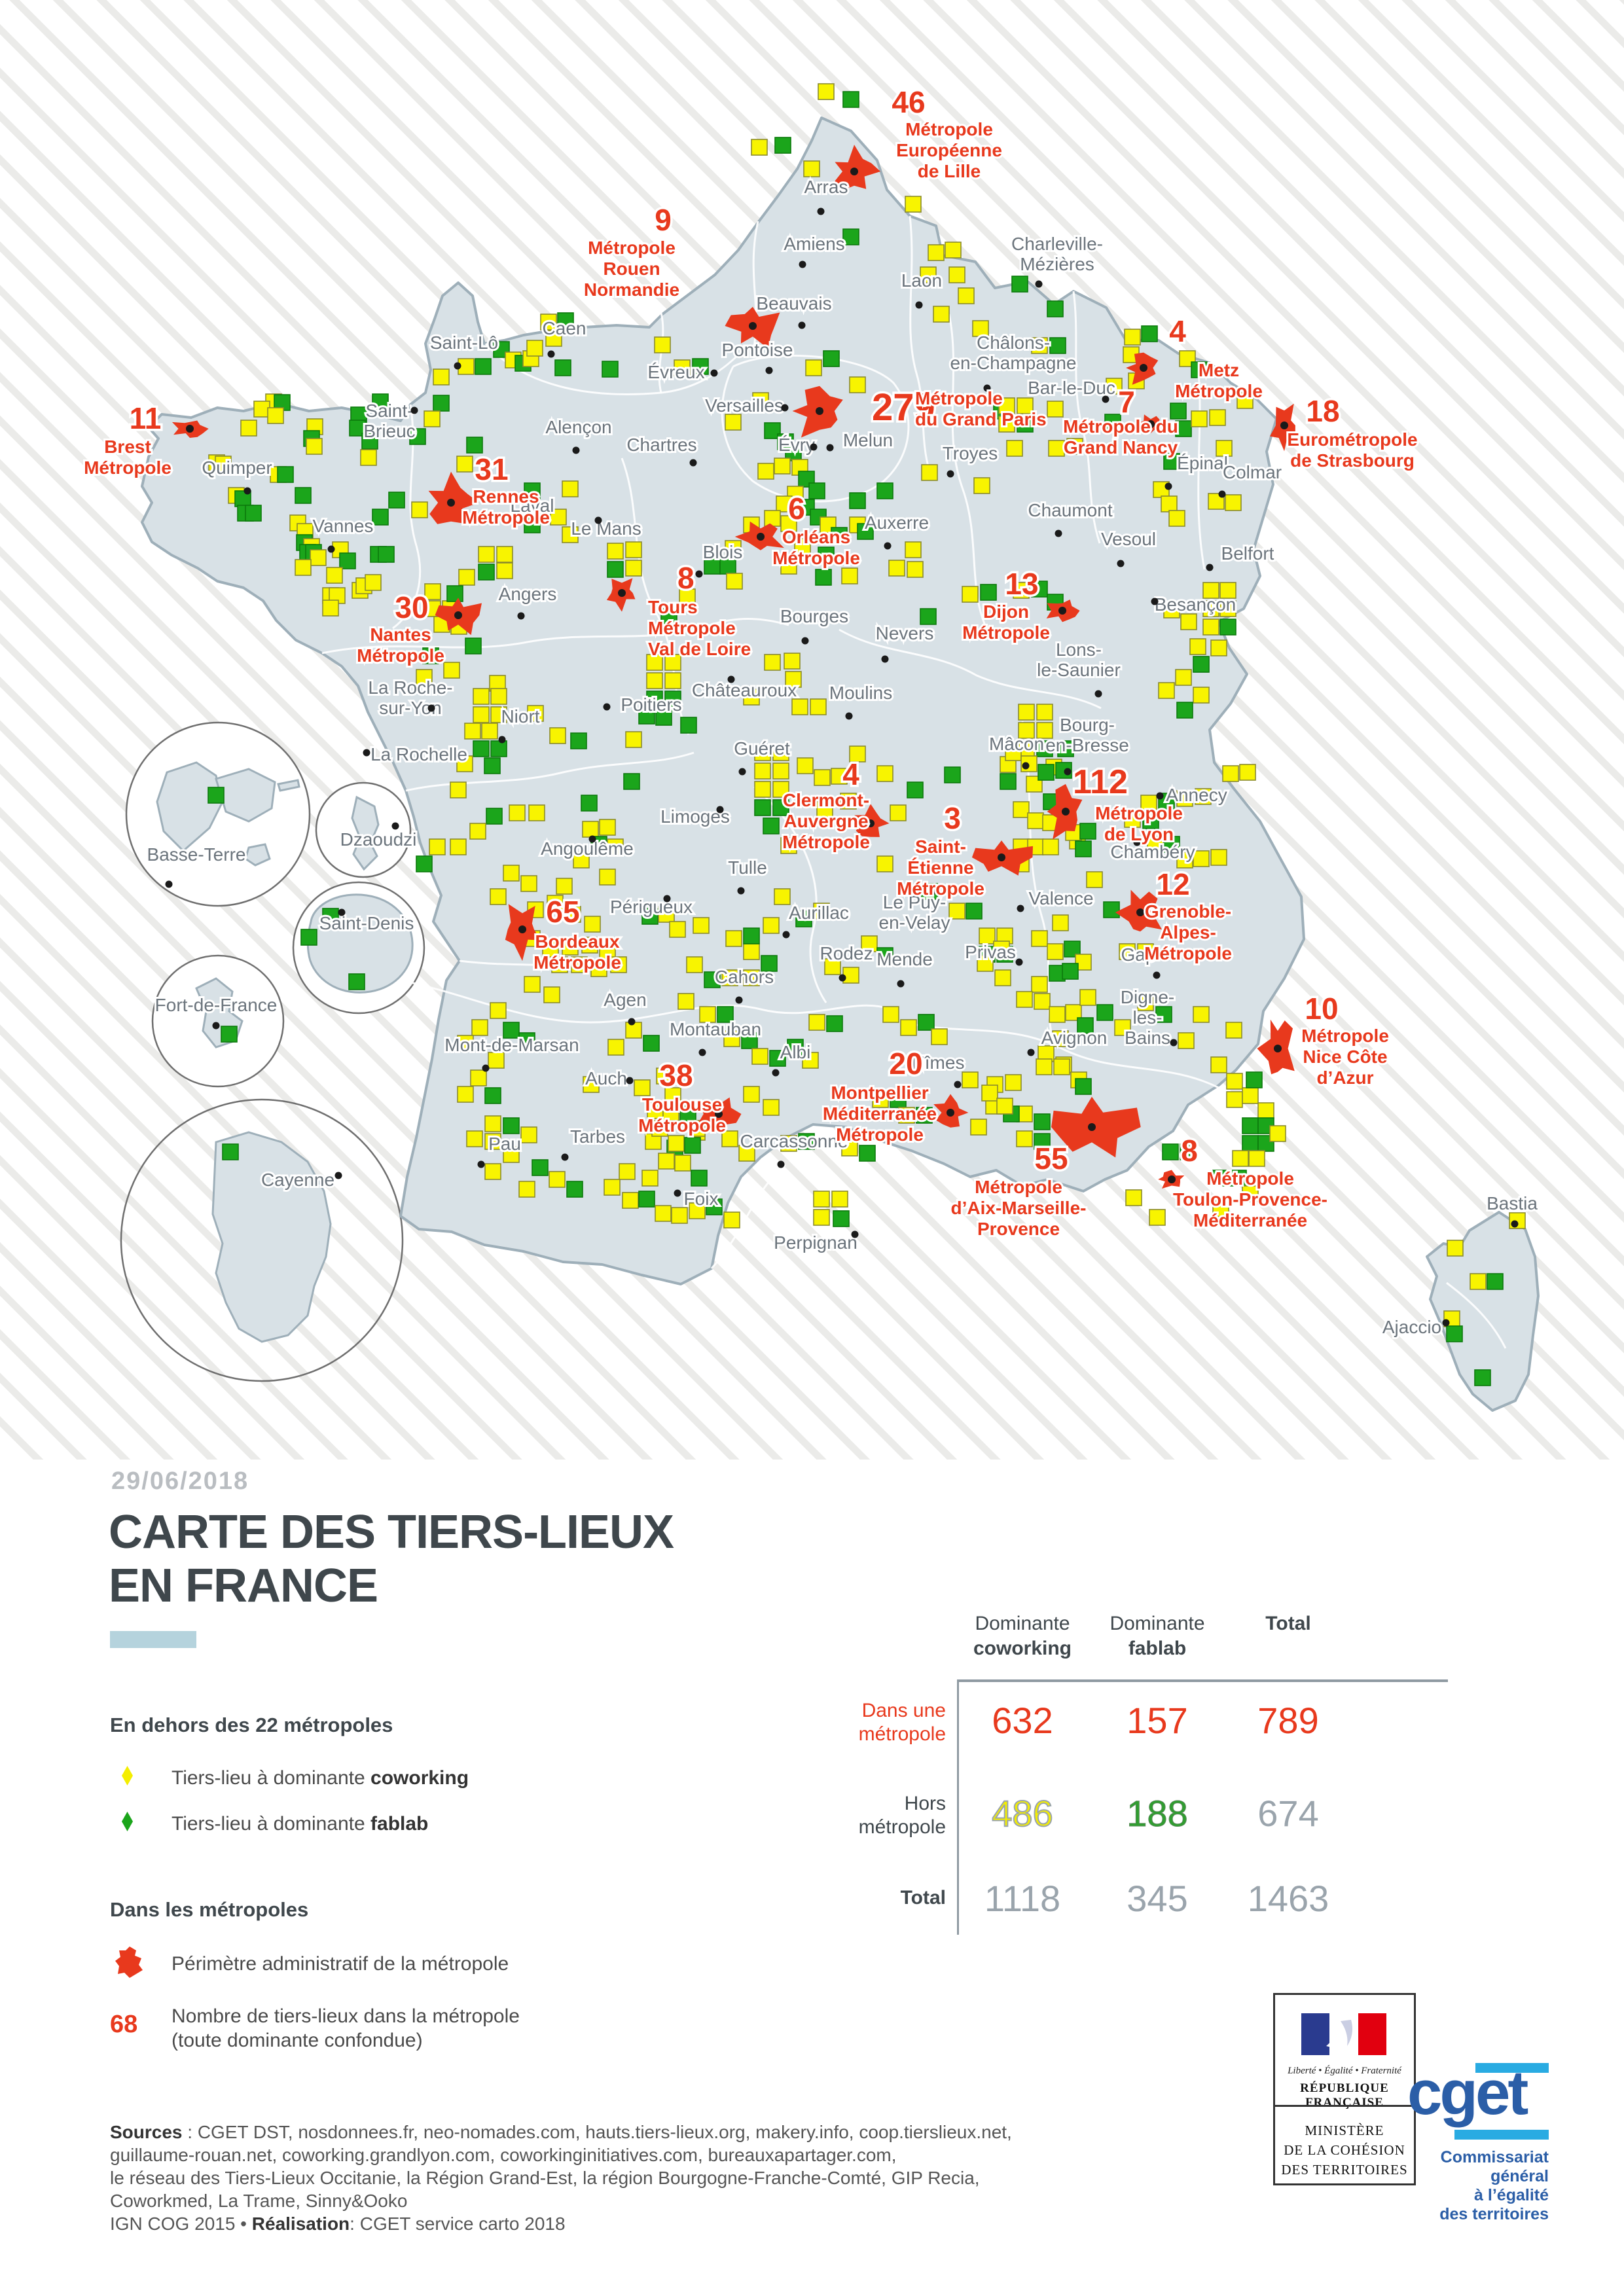  What do you see at coordinates (858, 168) in the screenshot?
I see `metropole-area-lille` at bounding box center [858, 168].